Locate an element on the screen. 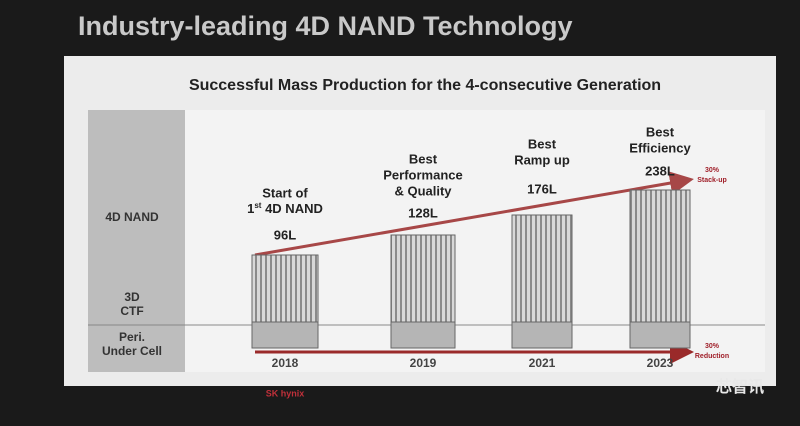 Image resolution: width=800 pixels, height=426 pixels. stackup-arrow is located at coordinates (474, 214).